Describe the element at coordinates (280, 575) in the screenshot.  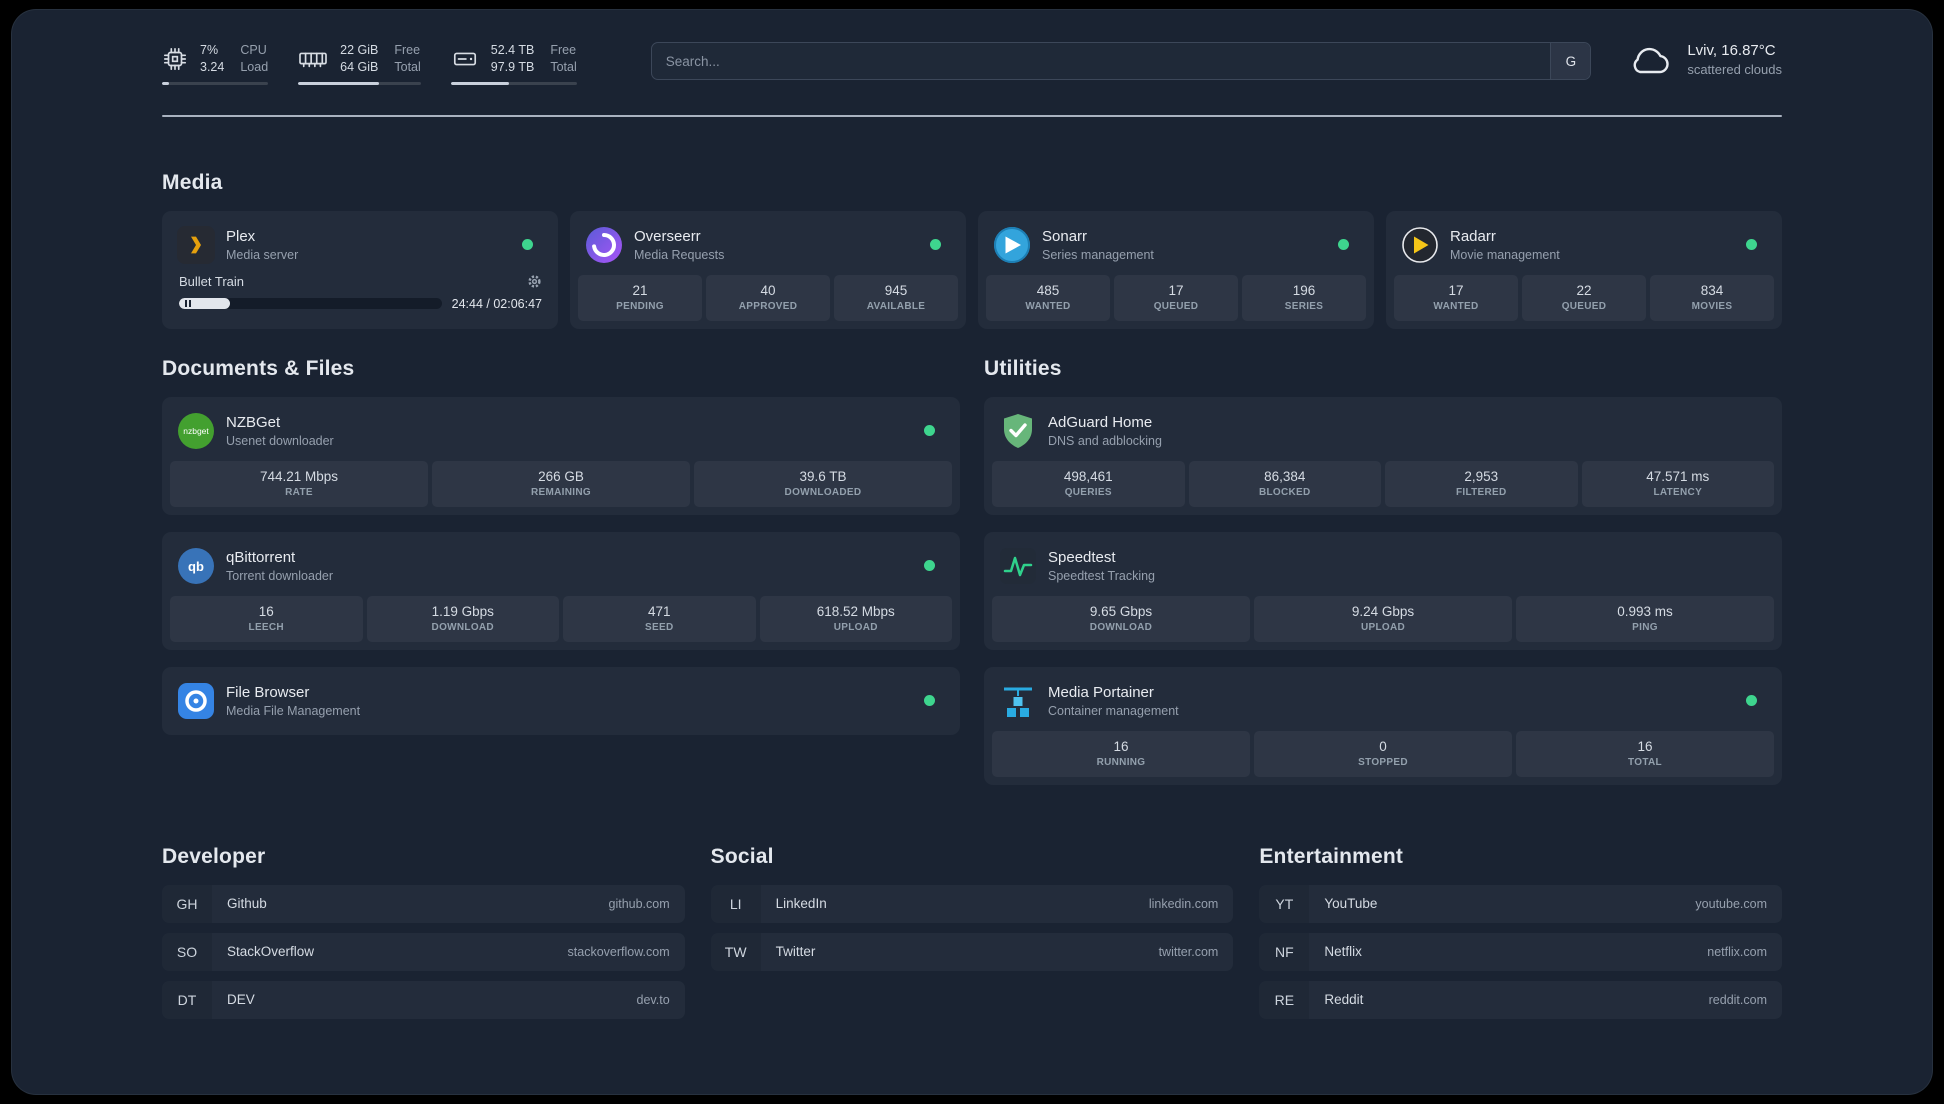
I see `service-description: Torrent downloader` at that location.